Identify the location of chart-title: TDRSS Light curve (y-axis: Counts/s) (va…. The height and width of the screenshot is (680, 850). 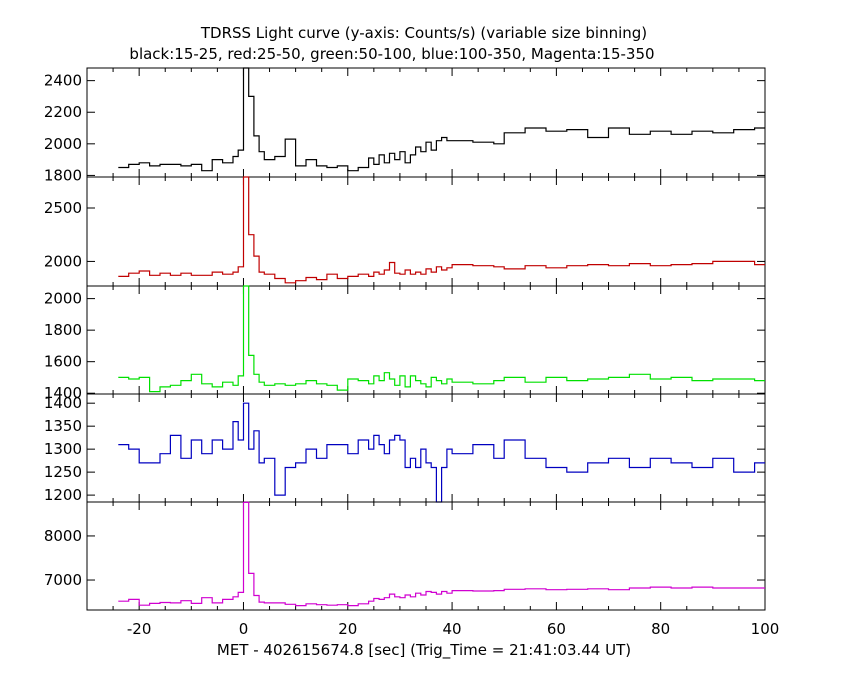
(423, 33).